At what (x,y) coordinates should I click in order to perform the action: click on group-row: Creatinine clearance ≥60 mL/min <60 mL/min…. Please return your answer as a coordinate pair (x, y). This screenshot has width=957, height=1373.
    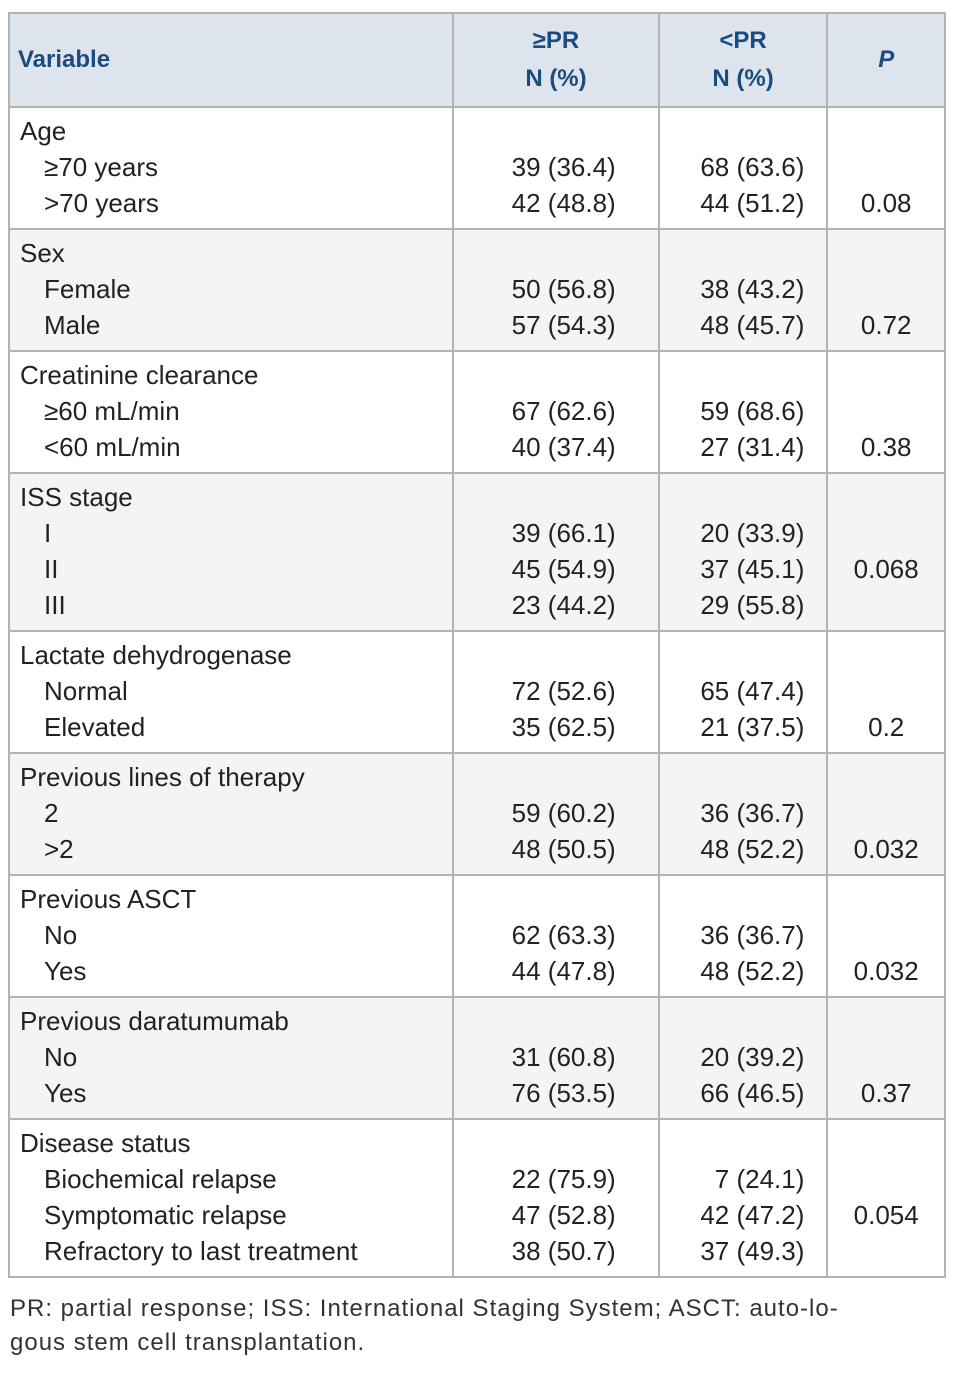
    Looking at the image, I should click on (476, 412).